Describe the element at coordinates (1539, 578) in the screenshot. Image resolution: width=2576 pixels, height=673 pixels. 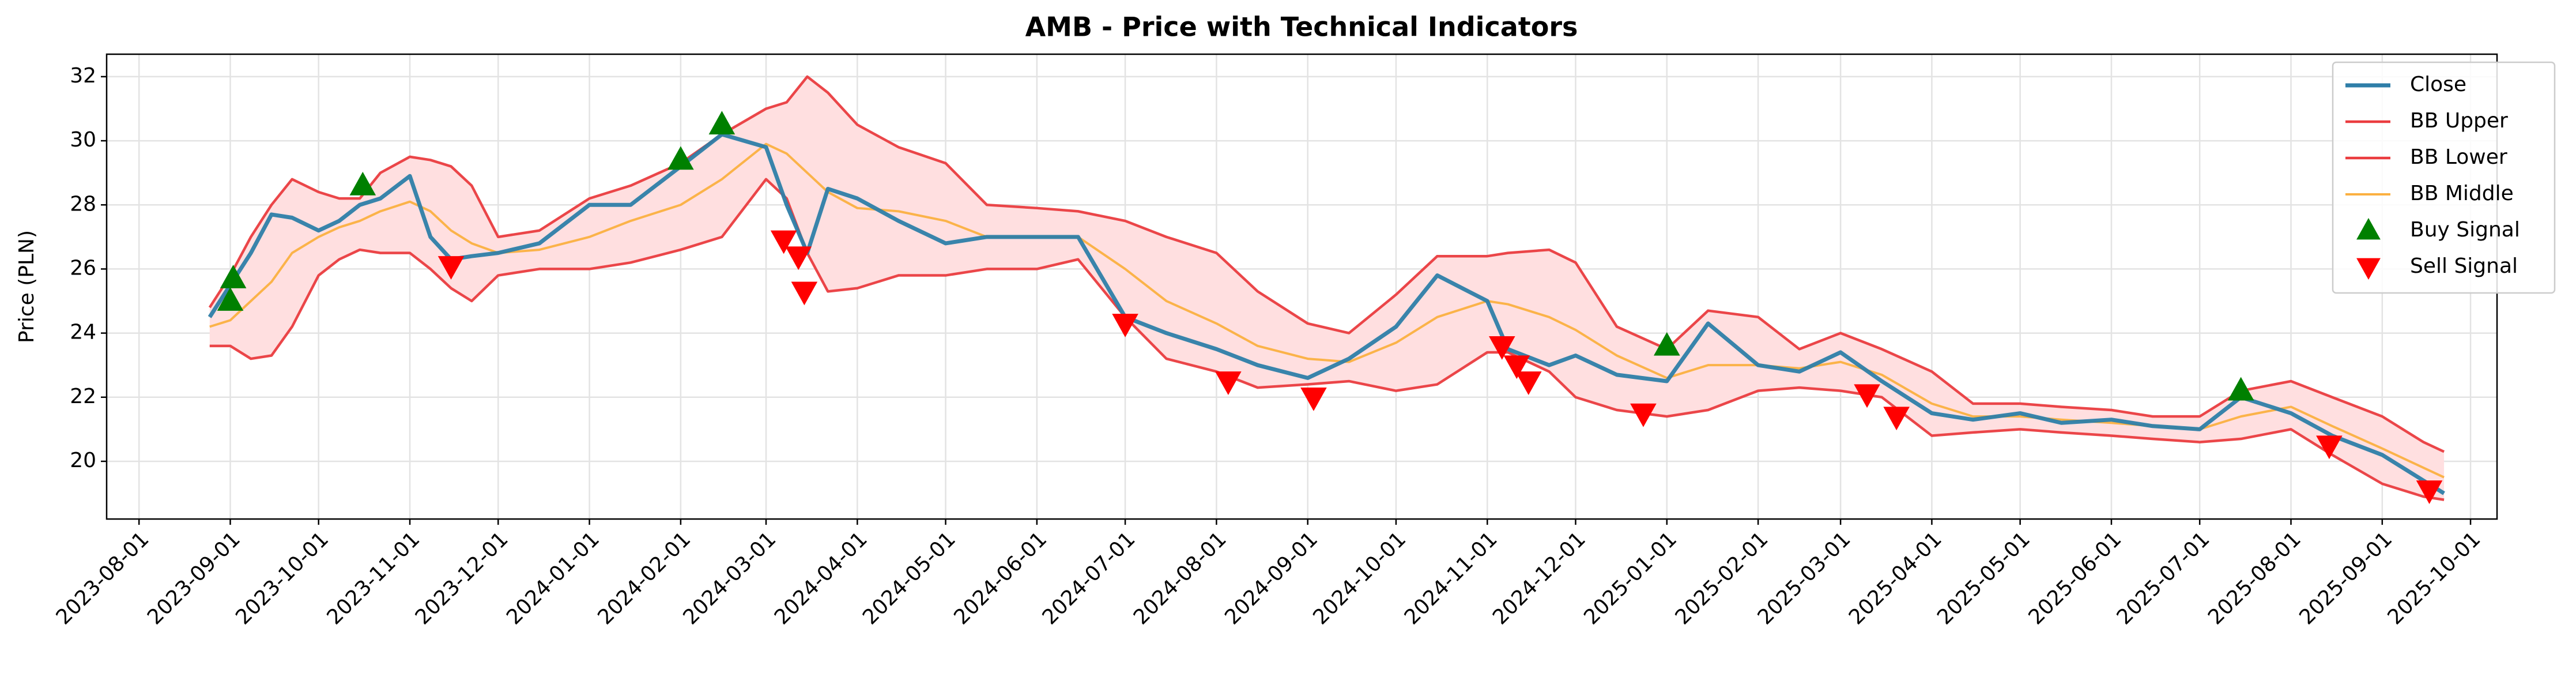
I see `x-tick-label: 2024-12-01` at that location.